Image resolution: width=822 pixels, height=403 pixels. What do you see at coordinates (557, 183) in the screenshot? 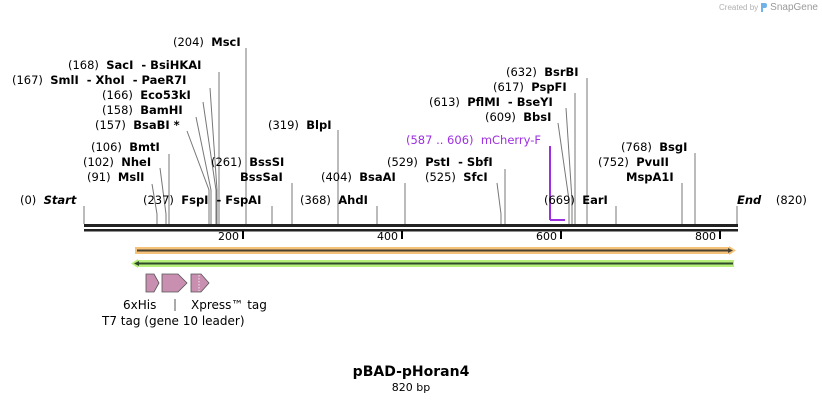
I see `primer-mcherry-f` at bounding box center [557, 183].